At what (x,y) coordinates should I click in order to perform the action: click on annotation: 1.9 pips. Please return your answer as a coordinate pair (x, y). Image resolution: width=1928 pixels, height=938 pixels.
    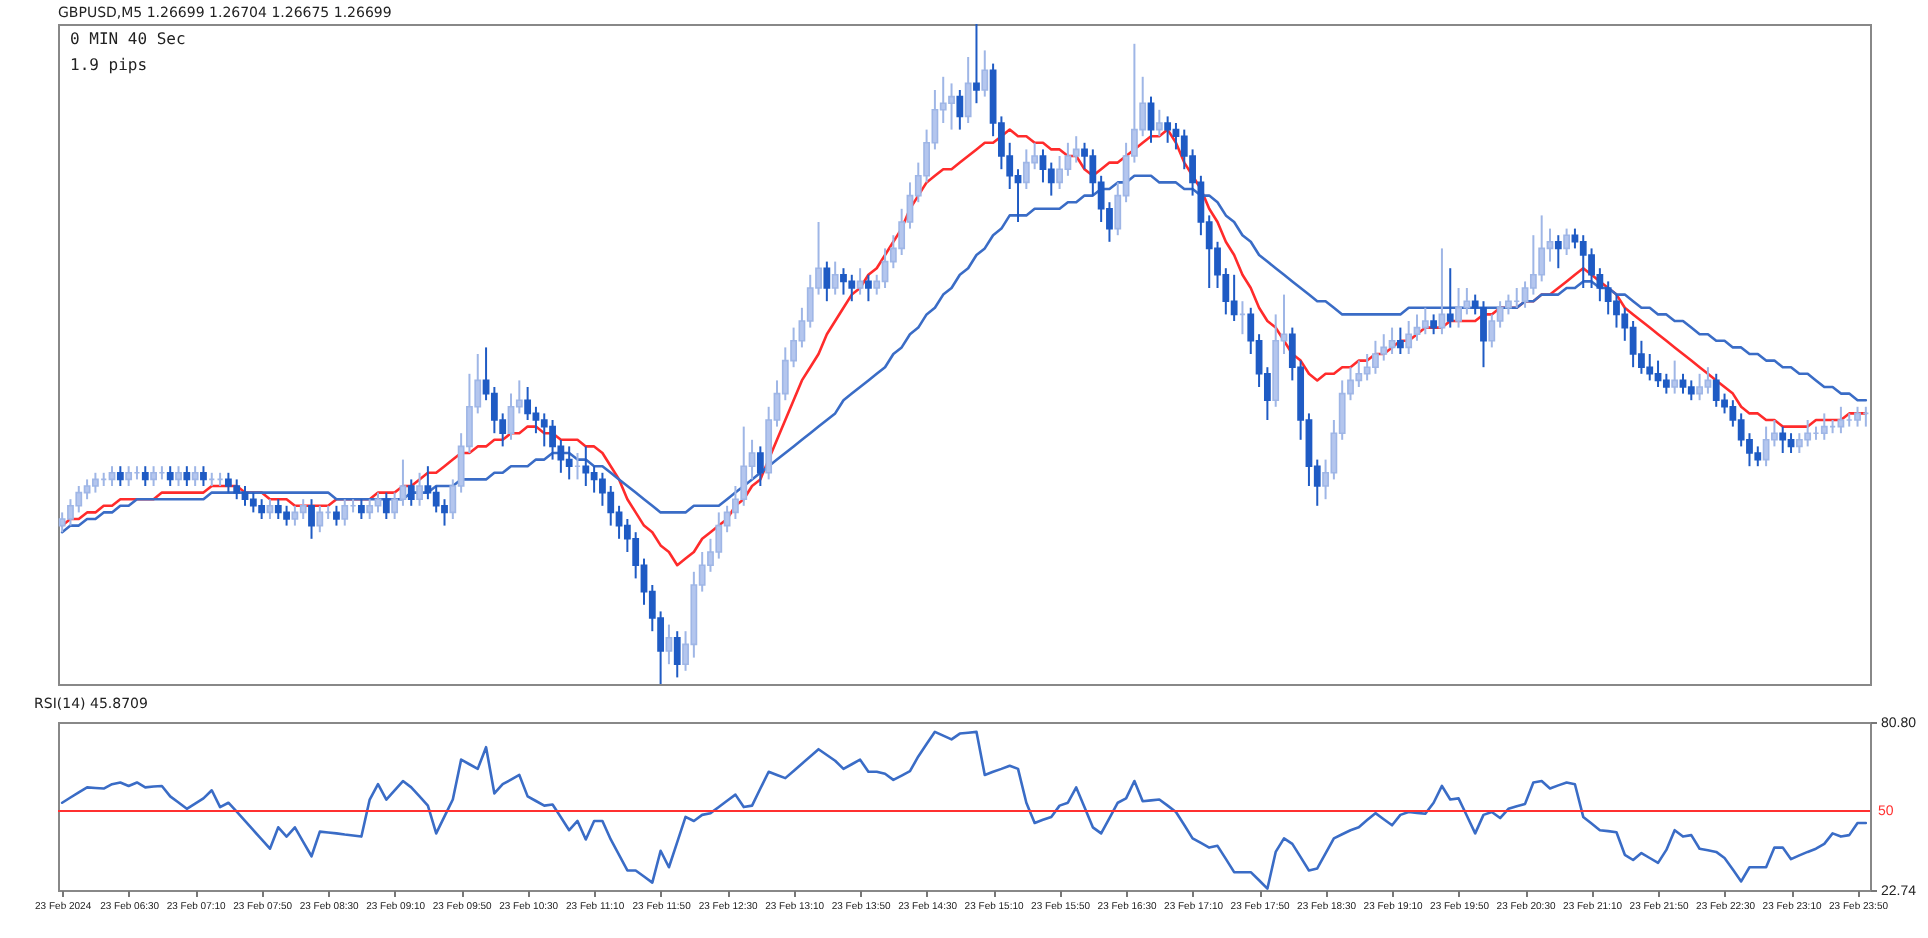
    Looking at the image, I should click on (109, 65).